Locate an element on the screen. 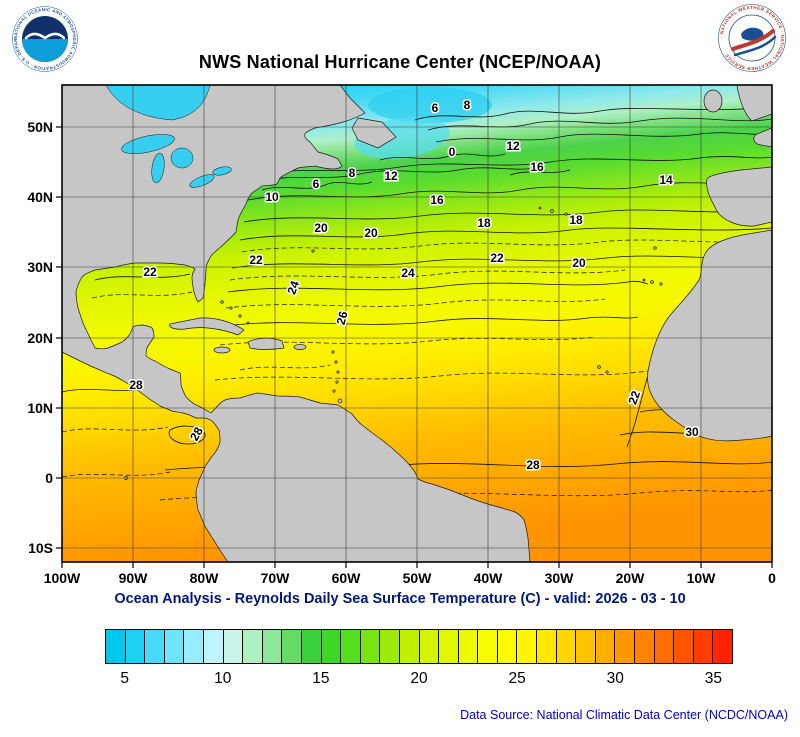 This screenshot has height=737, width=800. land-africa is located at coordinates (709, 335).